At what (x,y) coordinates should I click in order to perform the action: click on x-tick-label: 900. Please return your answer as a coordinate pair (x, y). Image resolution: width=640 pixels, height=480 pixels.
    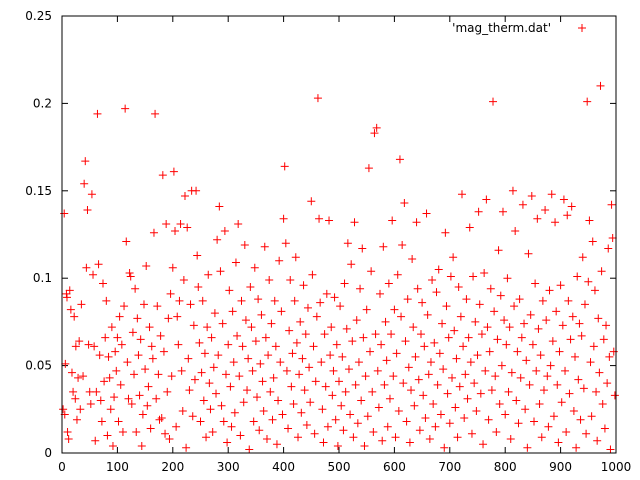
    Looking at the image, I should click on (560, 467).